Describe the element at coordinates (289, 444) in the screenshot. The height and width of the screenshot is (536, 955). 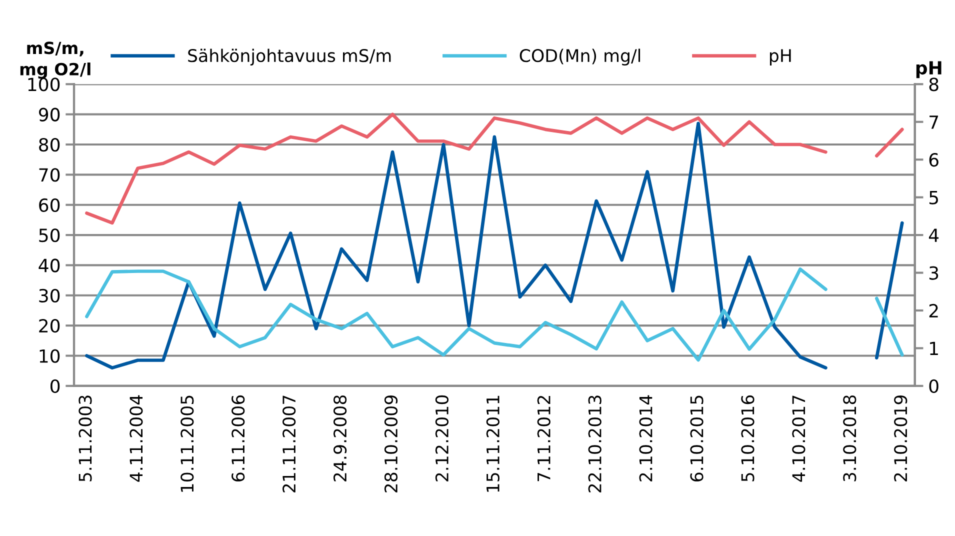
I see `x-tick-label: 21.11.2007` at that location.